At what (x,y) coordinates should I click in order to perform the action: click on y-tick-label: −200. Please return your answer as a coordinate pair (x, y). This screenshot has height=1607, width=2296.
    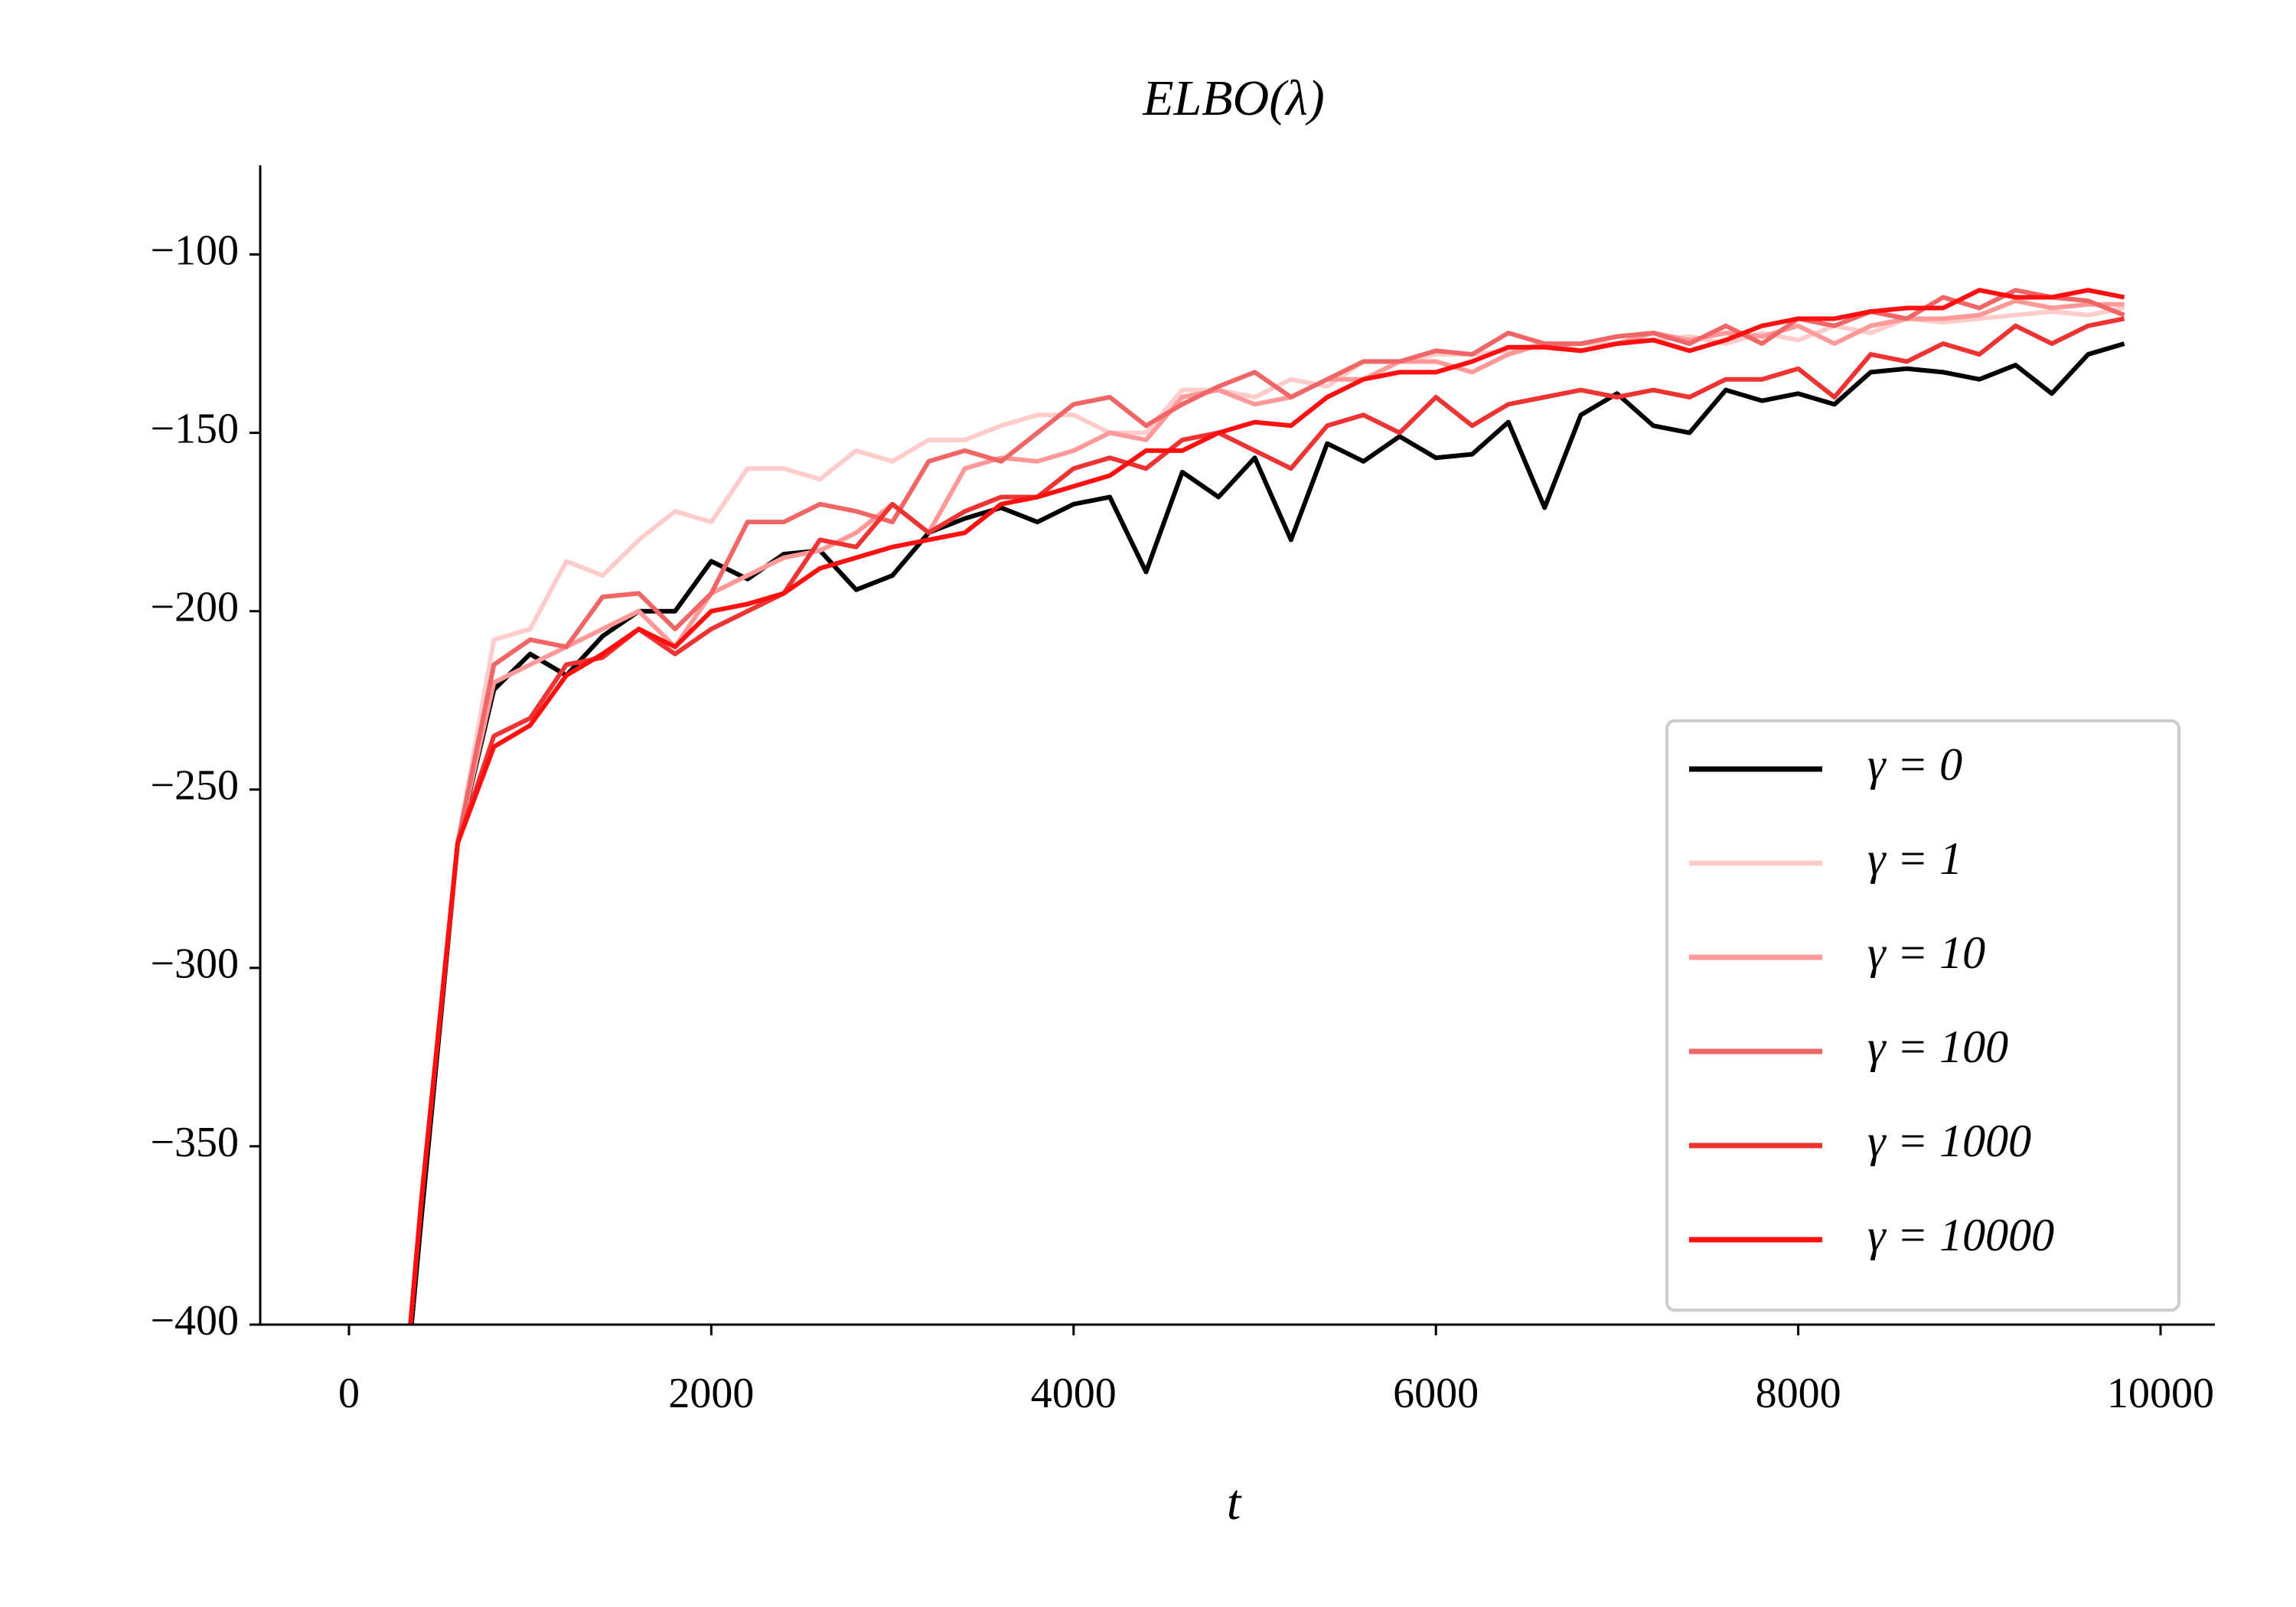
    Looking at the image, I should click on (194, 607).